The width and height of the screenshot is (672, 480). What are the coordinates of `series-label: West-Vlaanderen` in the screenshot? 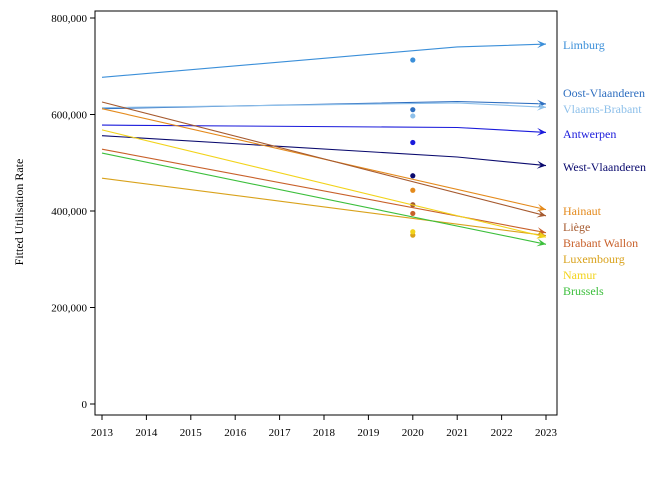 It's located at (604, 167).